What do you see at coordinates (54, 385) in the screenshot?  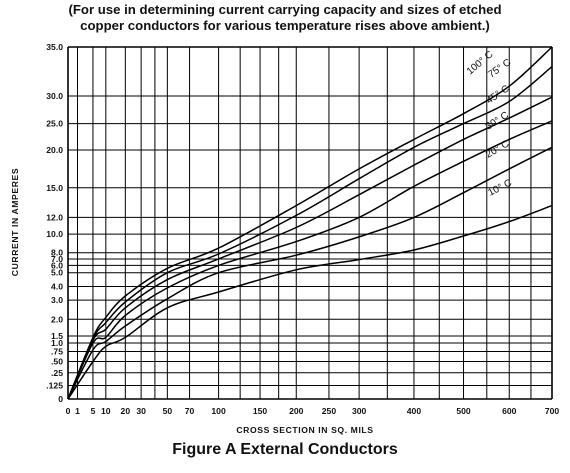 I see `y-tick-label: .125` at bounding box center [54, 385].